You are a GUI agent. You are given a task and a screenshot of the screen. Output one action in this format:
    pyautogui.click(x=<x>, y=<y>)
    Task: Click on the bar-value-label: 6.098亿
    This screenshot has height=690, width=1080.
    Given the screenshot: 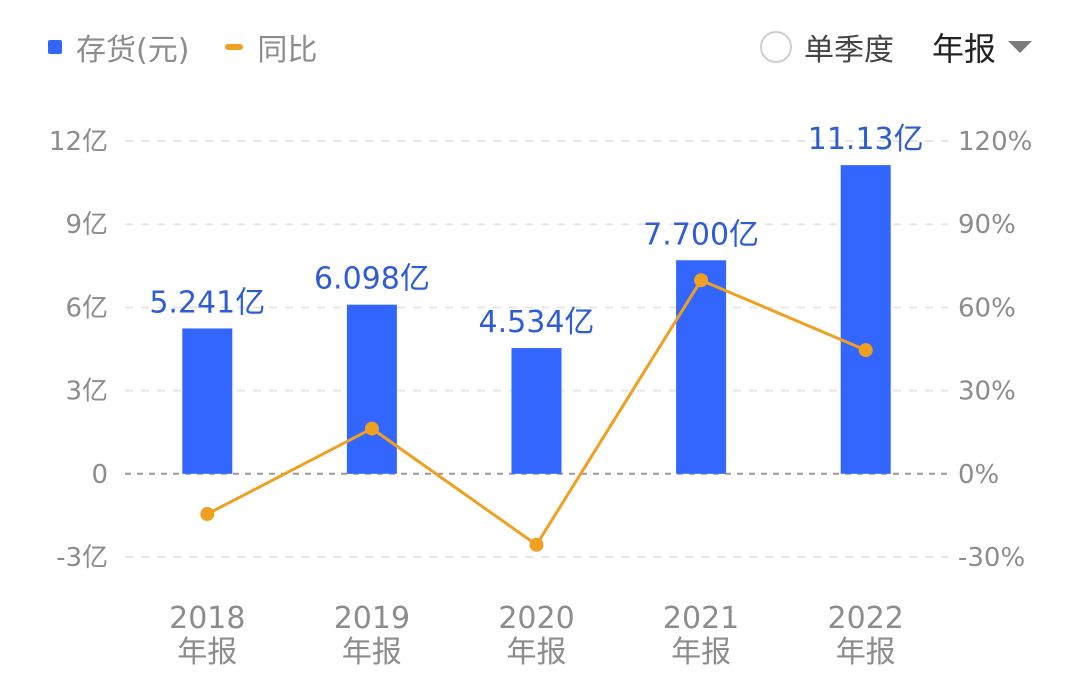 What is the action you would take?
    pyautogui.click(x=372, y=279)
    